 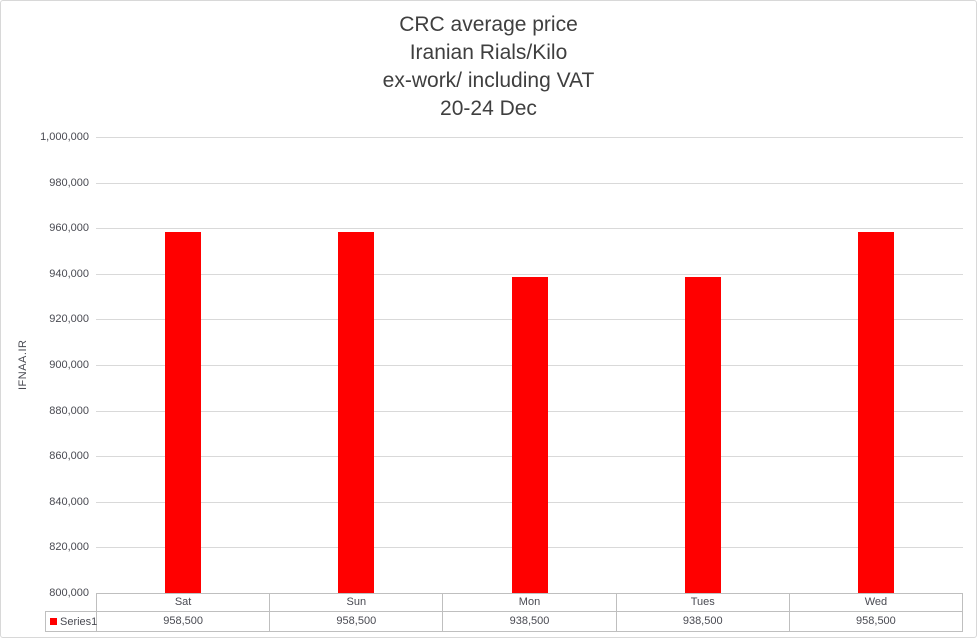 I want to click on value-row: 958,500 958,500 938,500 938,500 958,500, so click(x=529, y=621).